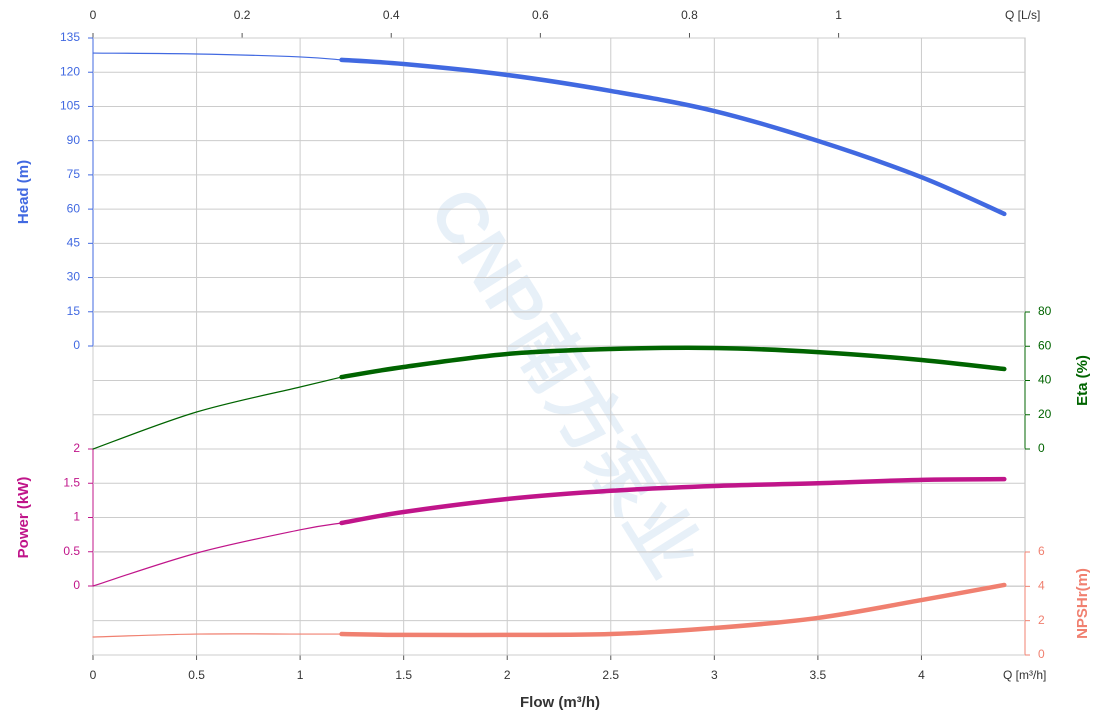 The width and height of the screenshot is (1120, 718). I want to click on x-tick-label: 1, so click(300, 675).